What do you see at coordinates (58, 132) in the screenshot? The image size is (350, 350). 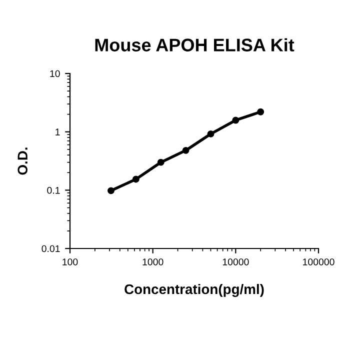 I see `y-tick-label: 1` at bounding box center [58, 132].